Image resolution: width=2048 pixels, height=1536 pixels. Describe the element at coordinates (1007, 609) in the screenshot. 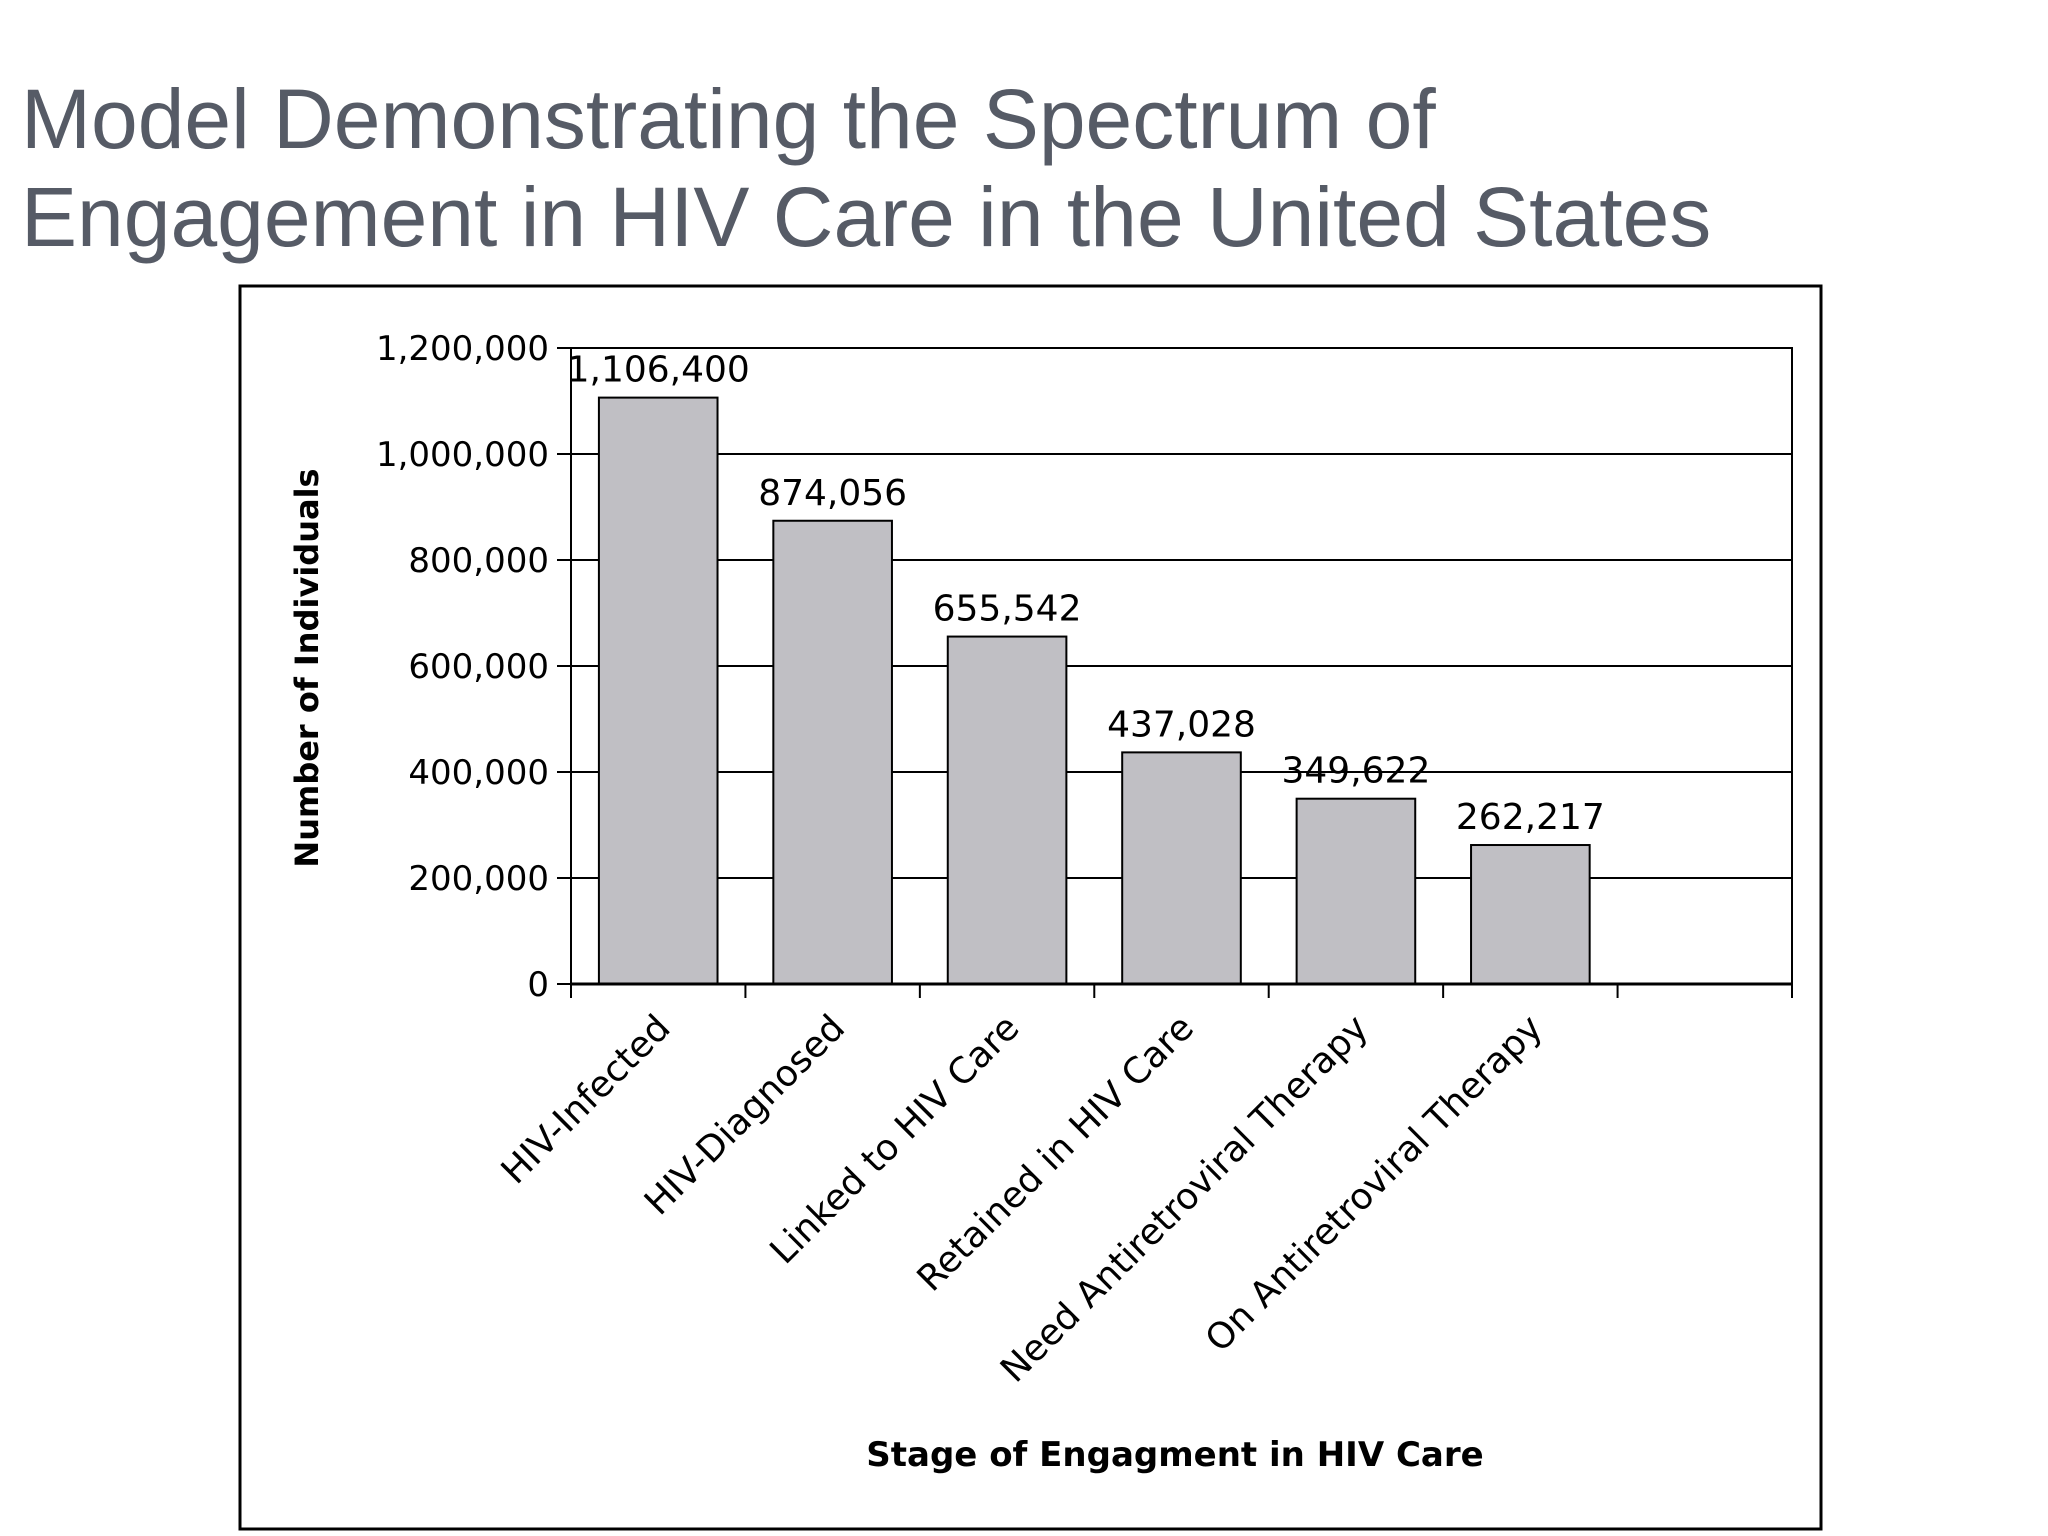

I see `bar-value-label: 655,542` at that location.